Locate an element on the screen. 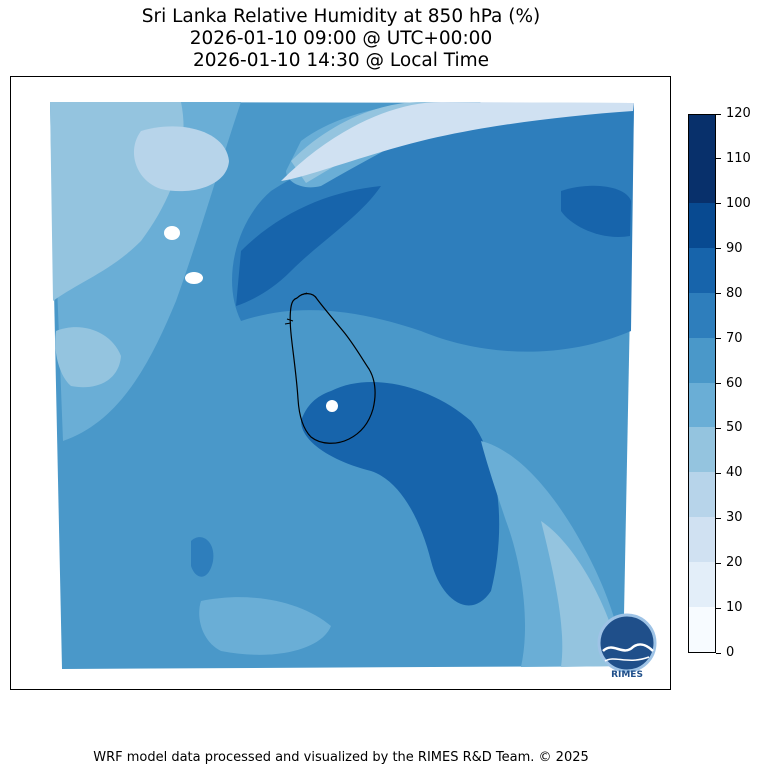 This screenshot has height=776, width=760. colorbar-tick-label: 0 is located at coordinates (730, 652).